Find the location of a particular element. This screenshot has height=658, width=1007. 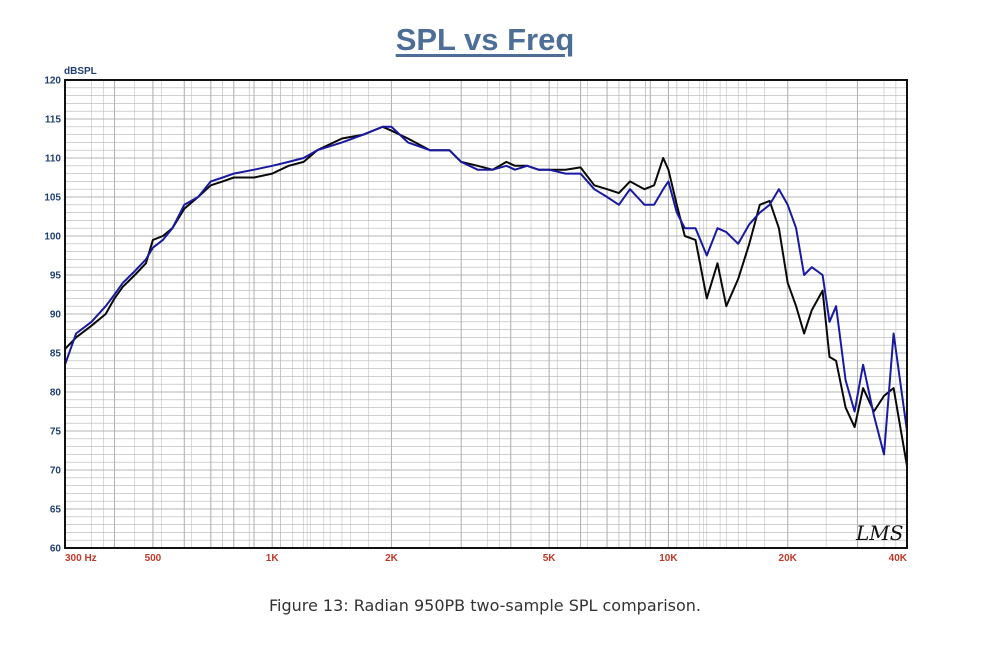

y-tick-label: 75 is located at coordinates (56, 432).